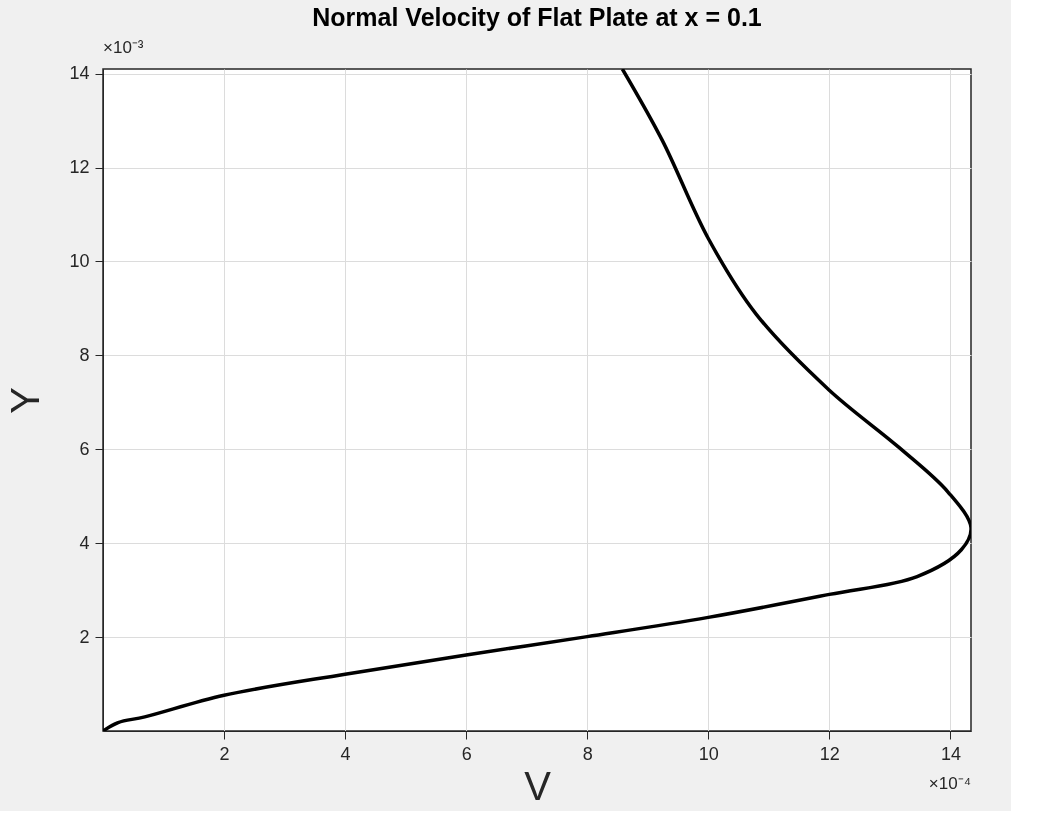  What do you see at coordinates (79, 167) in the screenshot?
I see `y-tick-label: 12` at bounding box center [79, 167].